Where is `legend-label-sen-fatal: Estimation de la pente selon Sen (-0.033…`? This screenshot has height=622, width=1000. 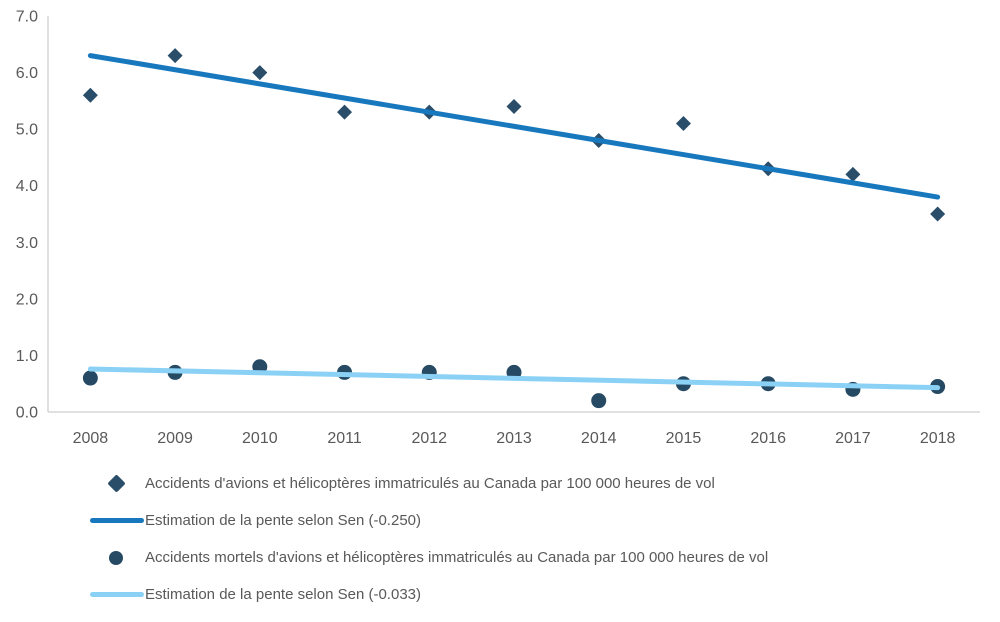
legend-label-sen-fatal: Estimation de la pente selon Sen (-0.033… is located at coordinates (283, 594).